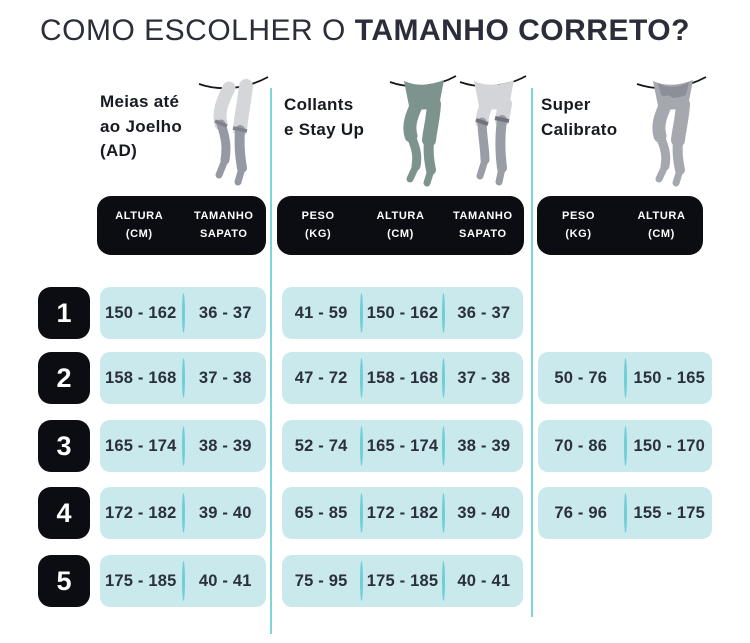  Describe the element at coordinates (321, 580) in the screenshot. I see `peso-range: 75 - 95` at that location.